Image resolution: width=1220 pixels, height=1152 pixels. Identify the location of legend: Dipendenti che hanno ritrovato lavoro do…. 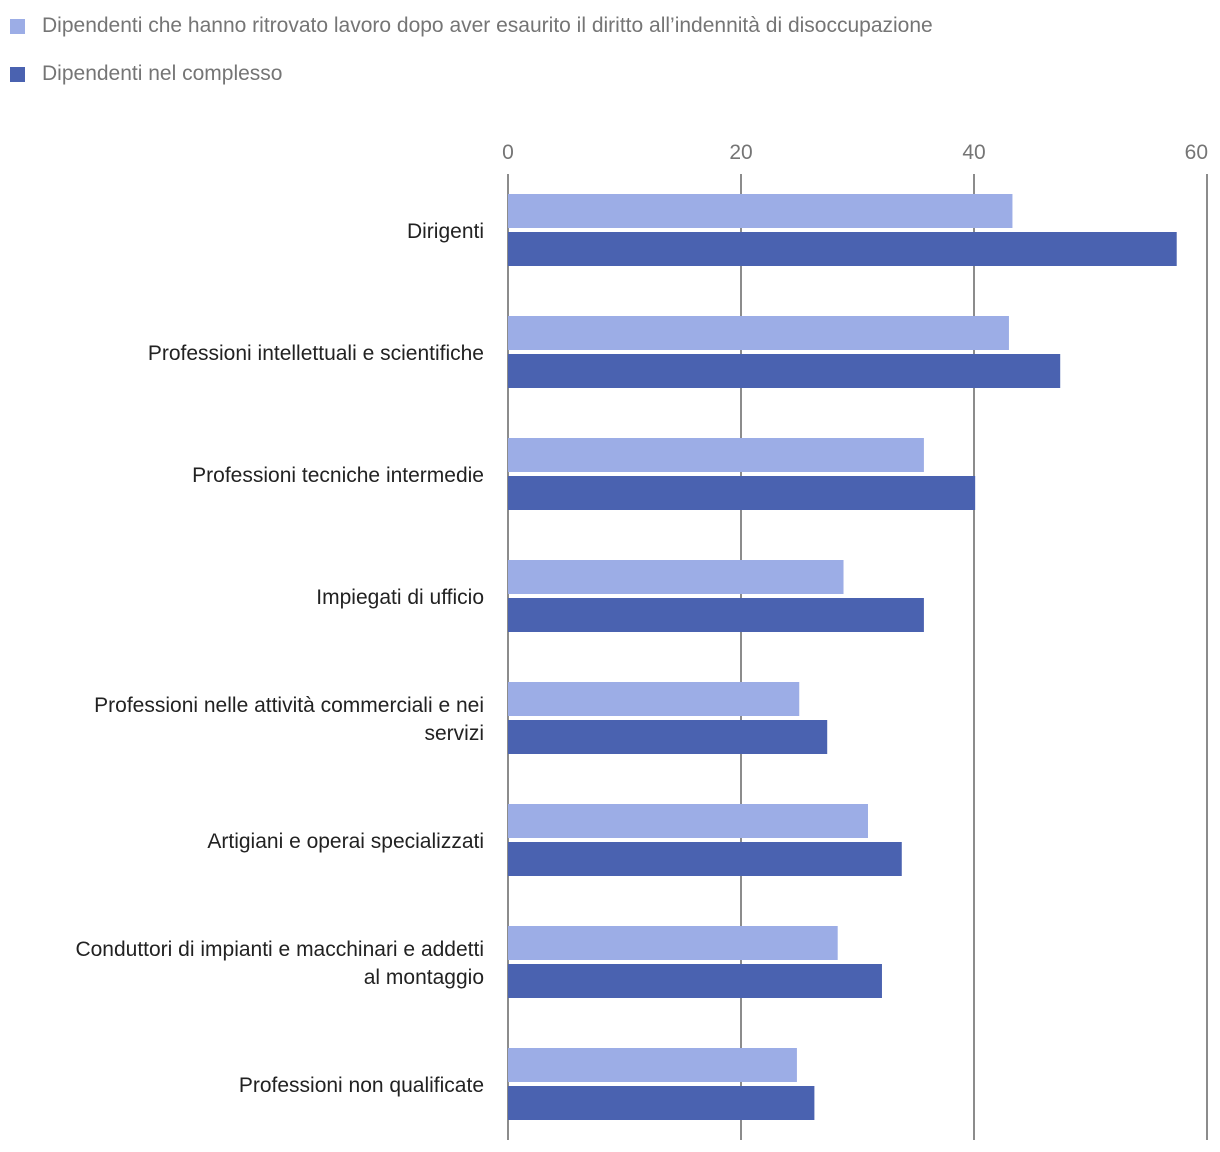
(471, 58).